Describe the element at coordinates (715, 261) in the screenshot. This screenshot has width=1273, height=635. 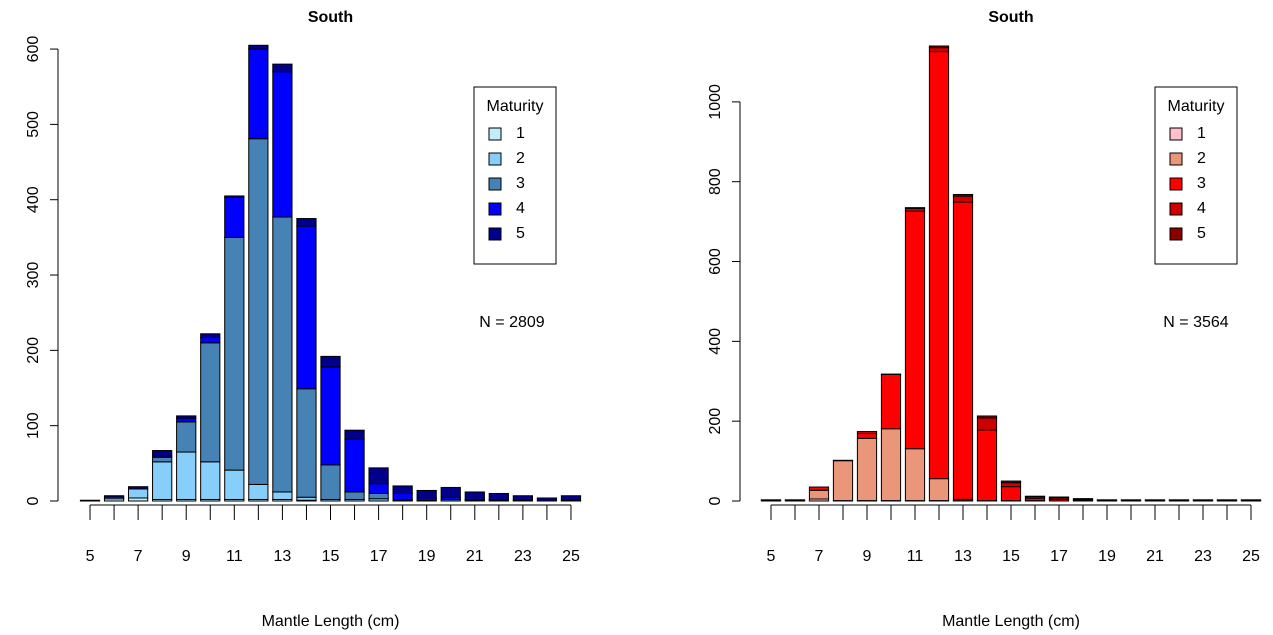
I see `y-tick-label: 600` at that location.